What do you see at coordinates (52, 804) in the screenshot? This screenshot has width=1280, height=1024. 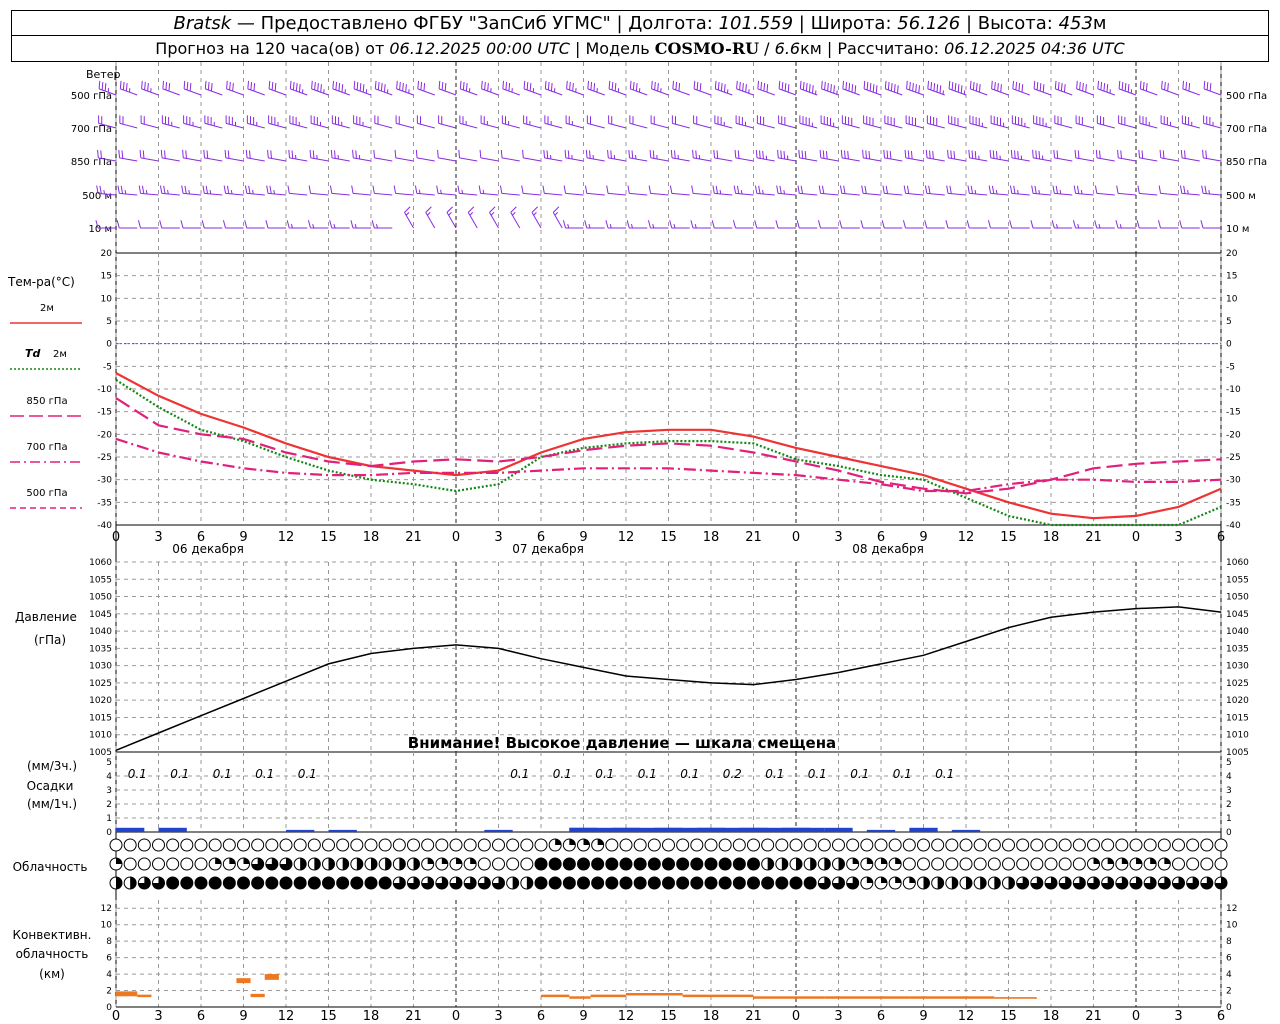 I see `precip-title-1h: (мм/1ч.)` at bounding box center [52, 804].